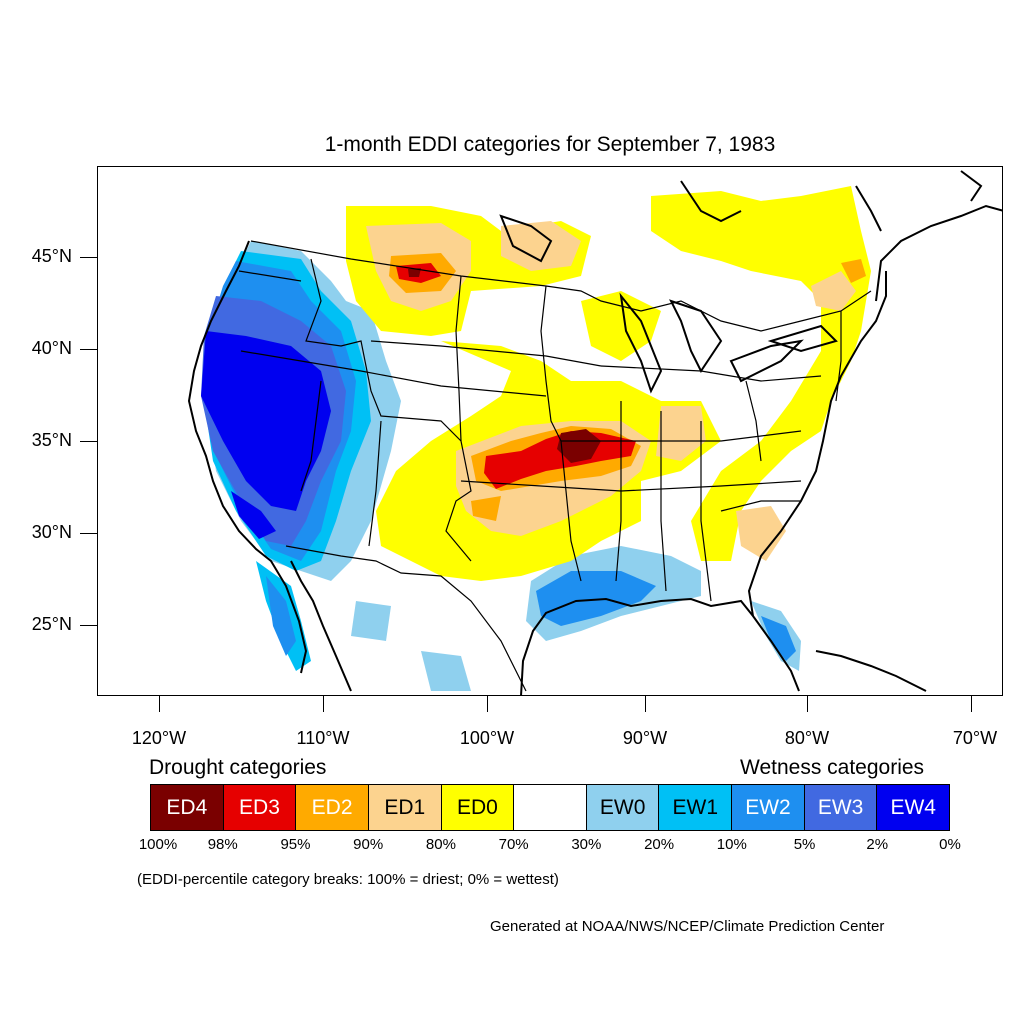  I want to click on legend-box-neutral, so click(550, 807).